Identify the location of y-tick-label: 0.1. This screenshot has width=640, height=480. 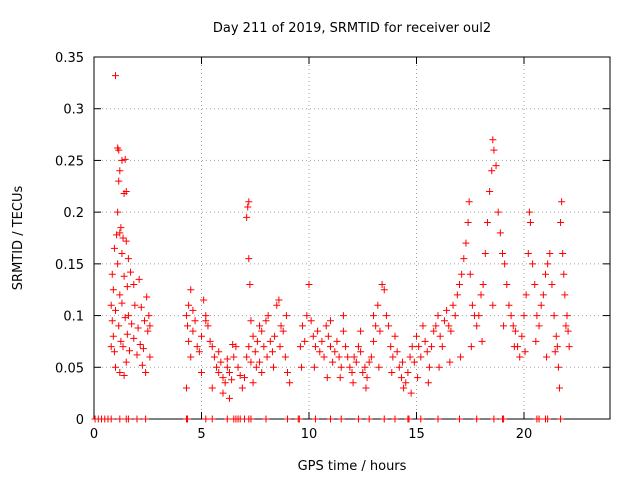
(73, 317).